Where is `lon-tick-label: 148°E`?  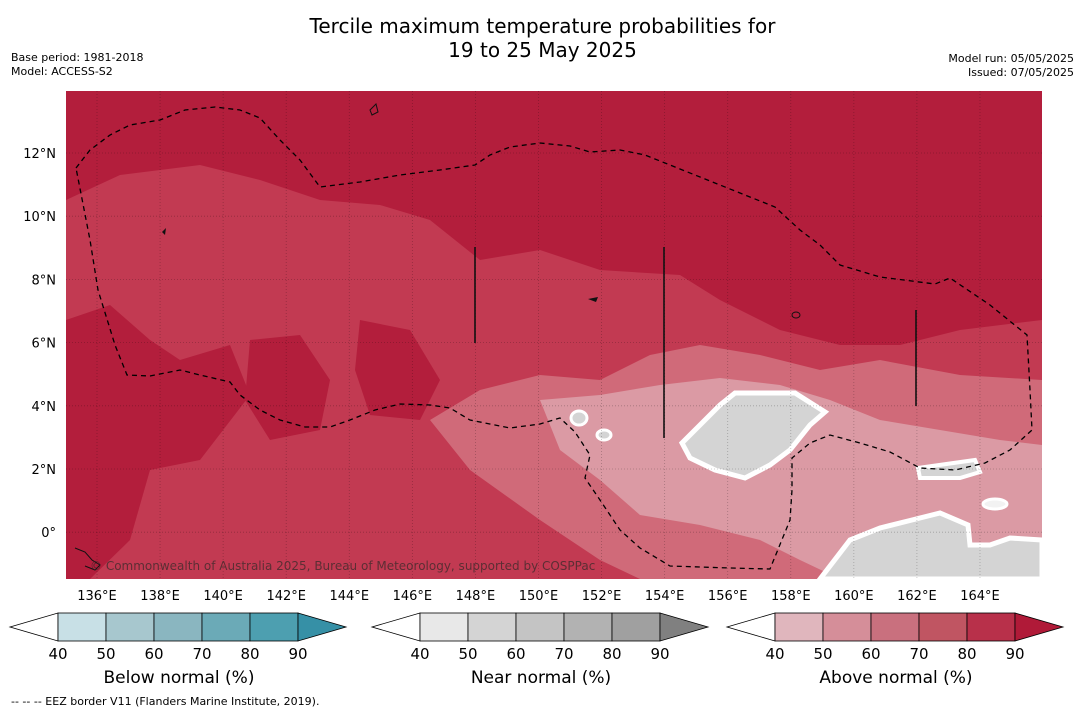
lon-tick-label: 148°E is located at coordinates (476, 596).